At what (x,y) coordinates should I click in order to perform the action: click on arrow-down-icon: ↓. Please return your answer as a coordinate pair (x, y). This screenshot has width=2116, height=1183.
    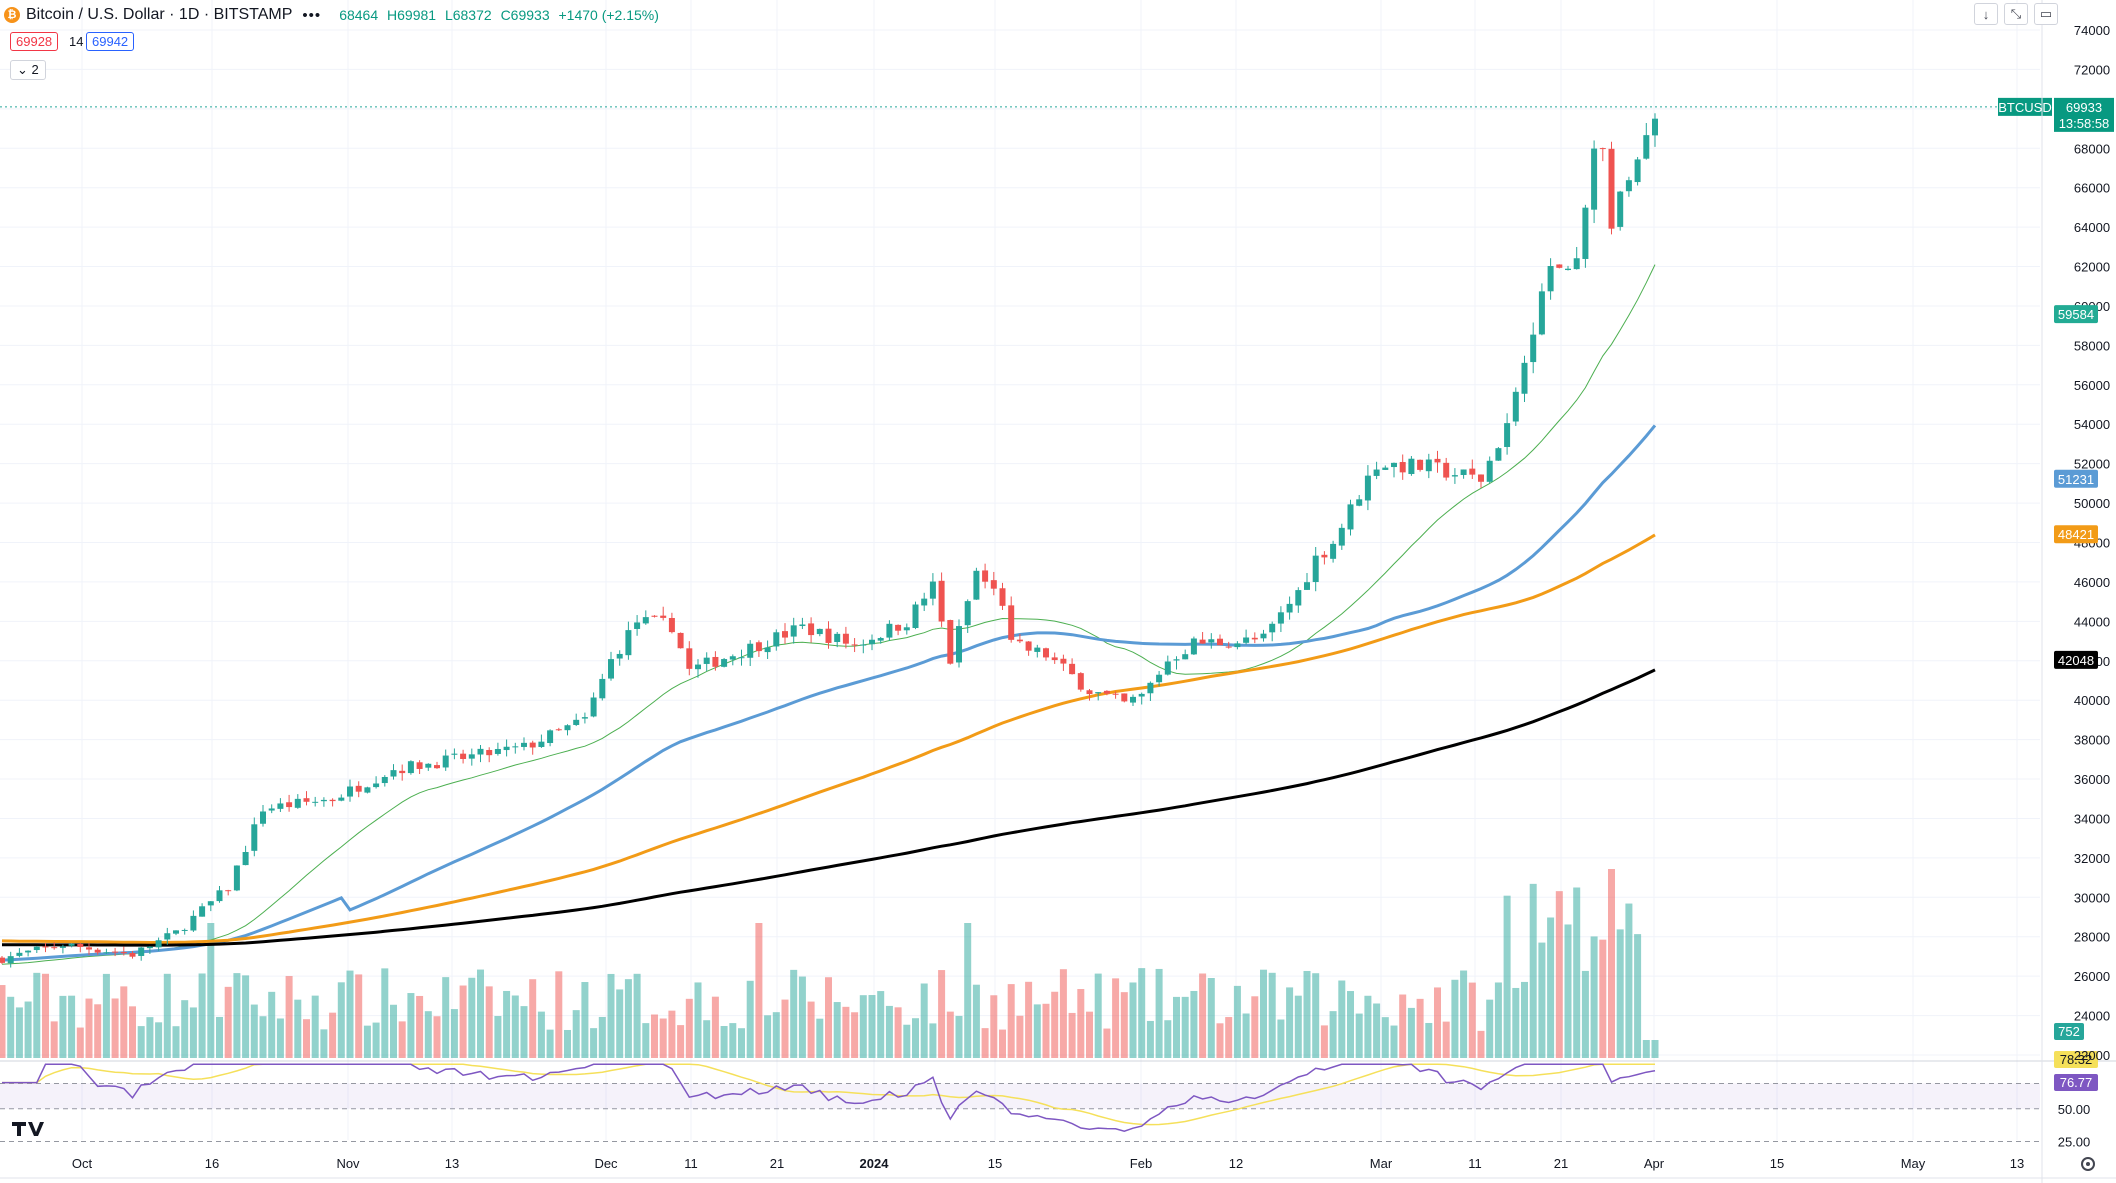
    Looking at the image, I should click on (1986, 14).